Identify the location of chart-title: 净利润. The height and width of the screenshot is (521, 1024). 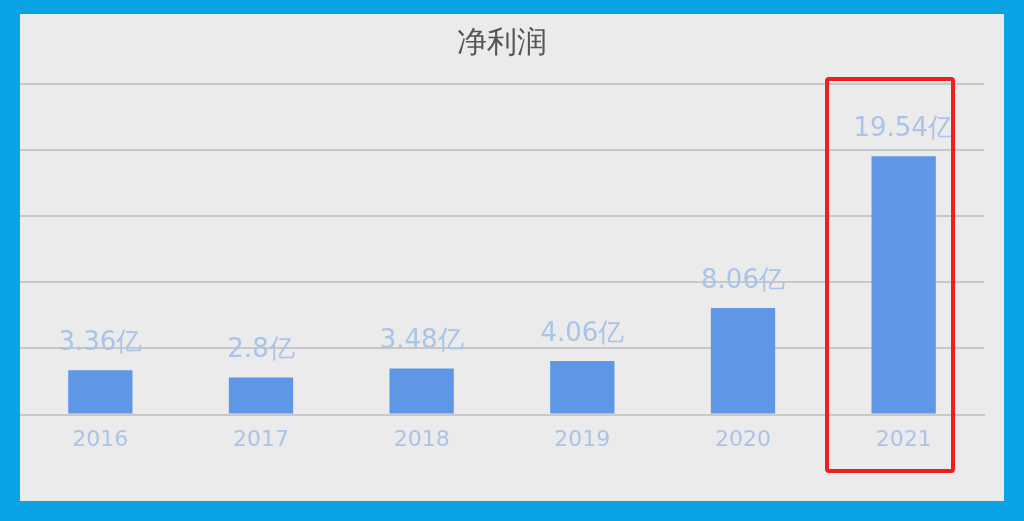
(502, 41).